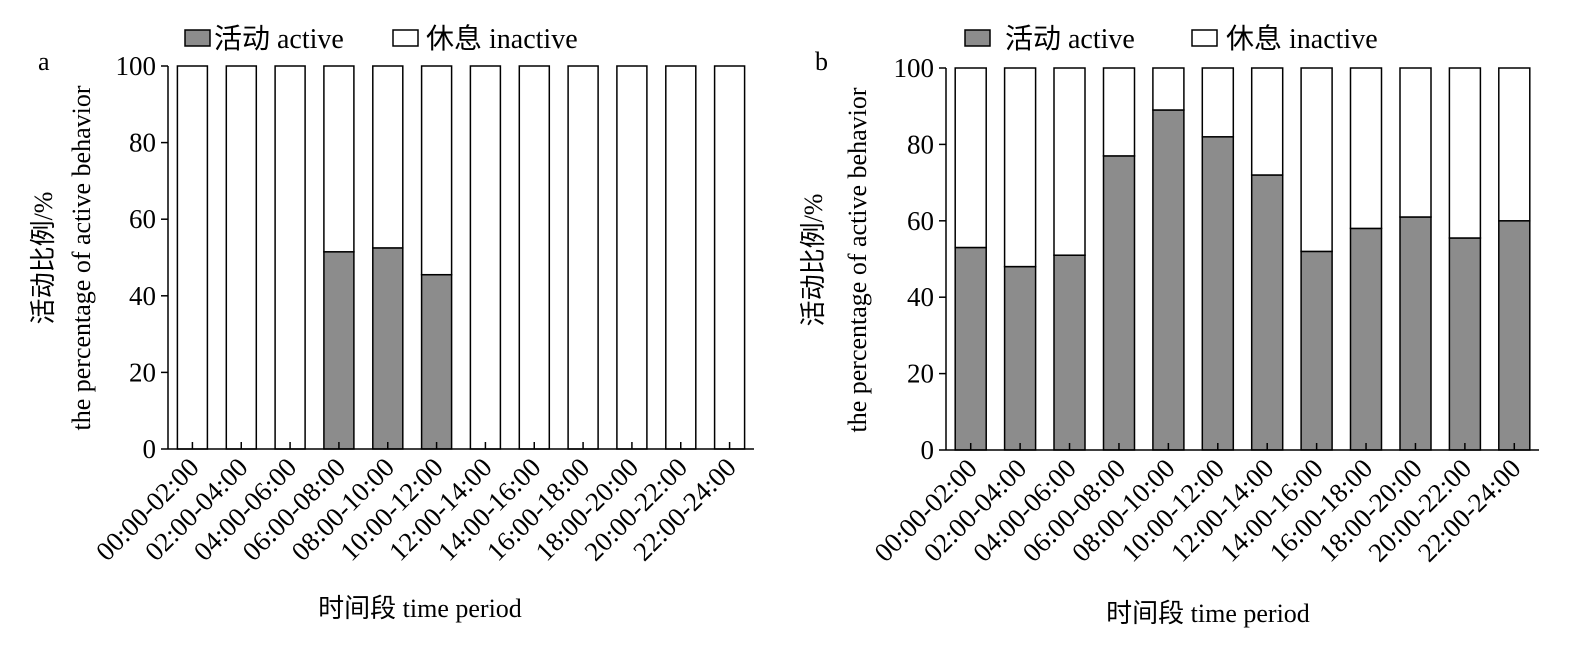 This screenshot has width=1591, height=658. I want to click on panel-letter: a, so click(44, 61).